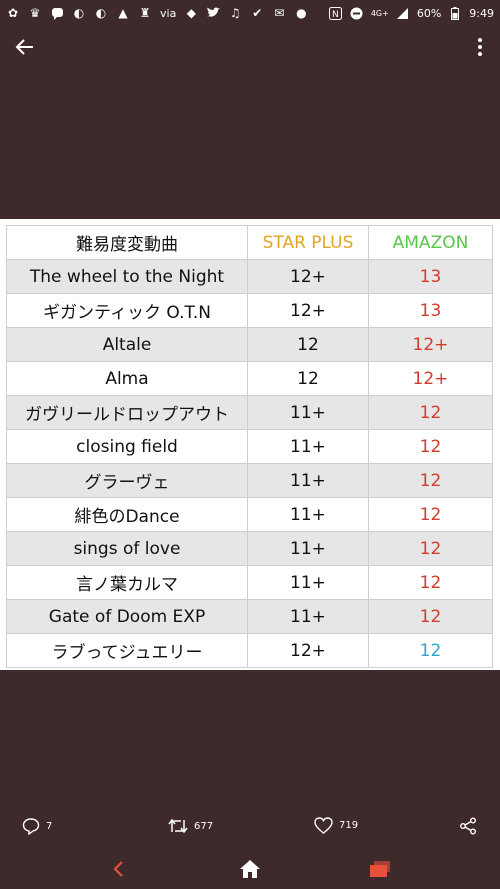 This screenshot has height=889, width=500. I want to click on network-type-label: 4G+, so click(379, 13).